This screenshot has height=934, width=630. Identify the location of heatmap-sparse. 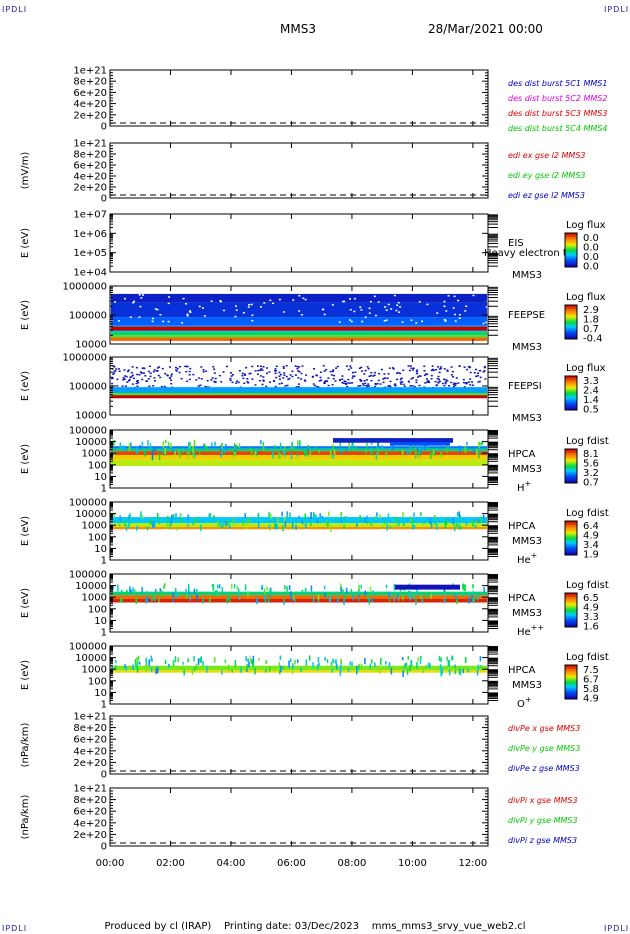
(299, 382).